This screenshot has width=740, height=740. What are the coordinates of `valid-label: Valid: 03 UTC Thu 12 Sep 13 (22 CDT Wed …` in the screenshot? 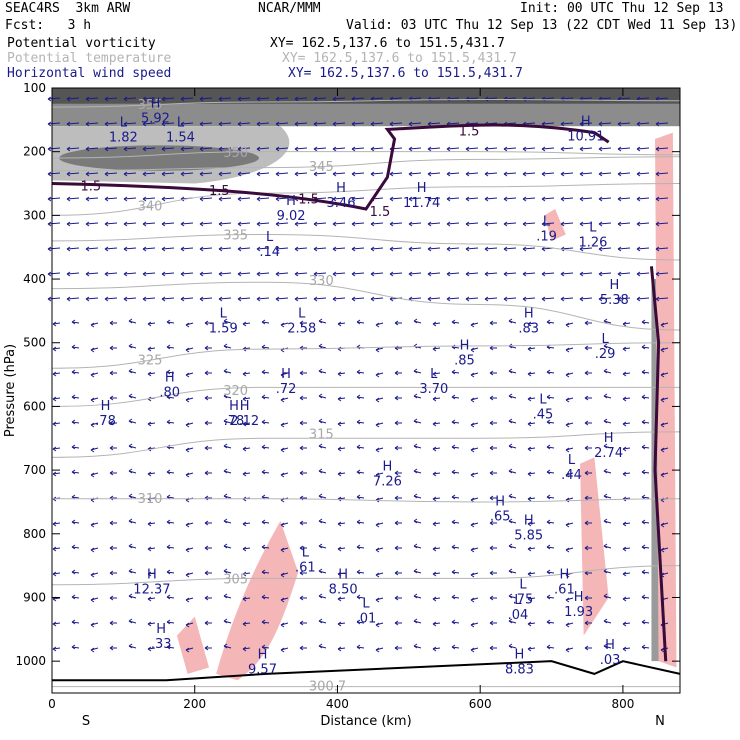 It's located at (542, 25).